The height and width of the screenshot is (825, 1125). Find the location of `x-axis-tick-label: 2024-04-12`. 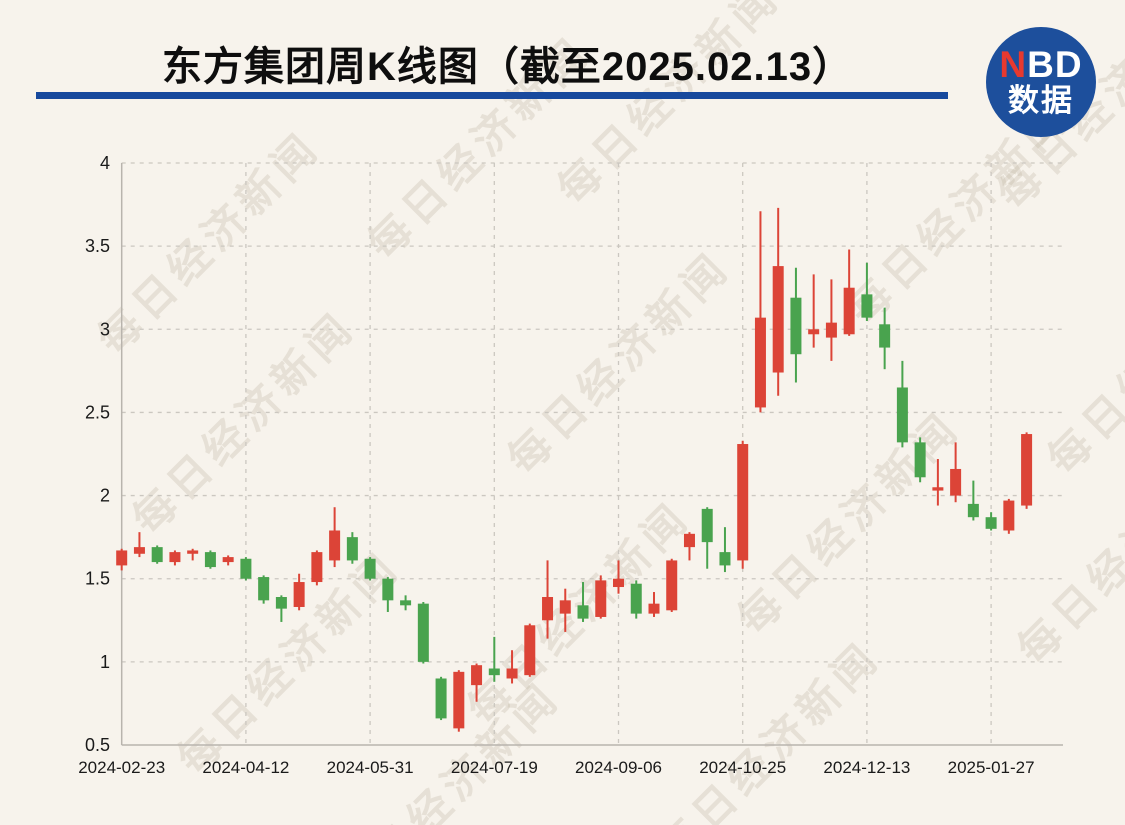

x-axis-tick-label: 2024-04-12 is located at coordinates (245, 767).